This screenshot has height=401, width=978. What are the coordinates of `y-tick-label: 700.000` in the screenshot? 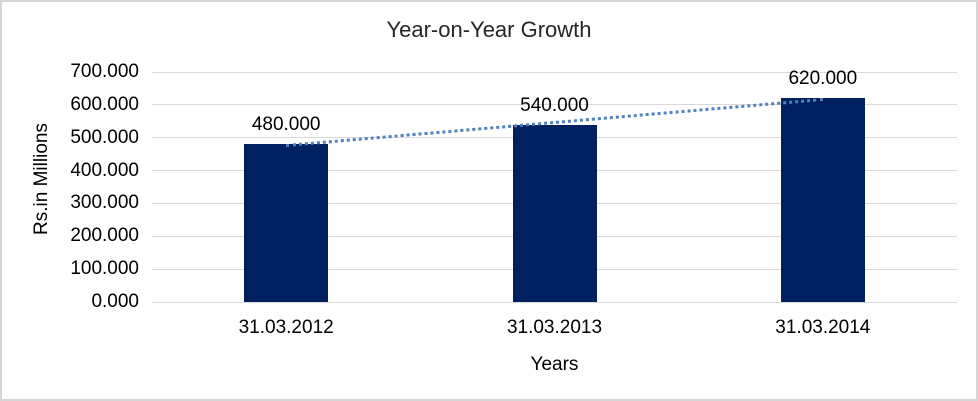 It's located at (104, 71).